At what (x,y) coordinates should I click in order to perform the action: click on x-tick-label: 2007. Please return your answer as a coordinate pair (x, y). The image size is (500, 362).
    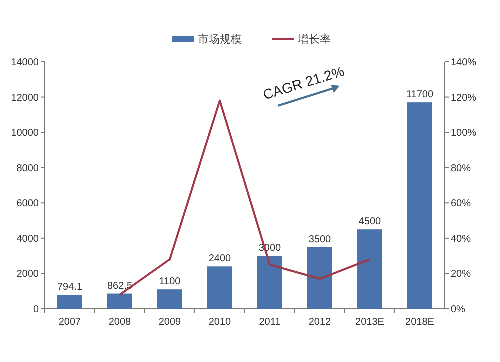
    Looking at the image, I should click on (70, 322).